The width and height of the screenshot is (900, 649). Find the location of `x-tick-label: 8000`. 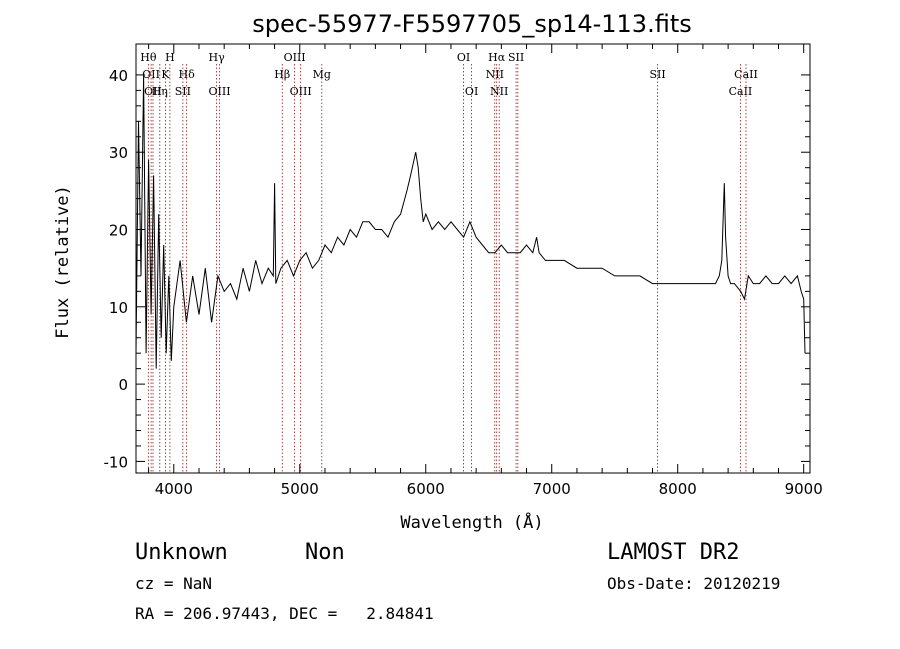

x-tick-label: 8000 is located at coordinates (678, 489).